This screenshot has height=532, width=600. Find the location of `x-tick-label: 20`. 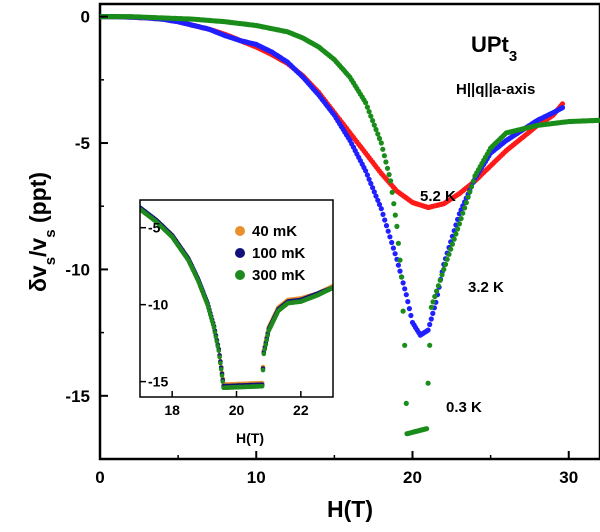

x-tick-label: 20 is located at coordinates (412, 477).